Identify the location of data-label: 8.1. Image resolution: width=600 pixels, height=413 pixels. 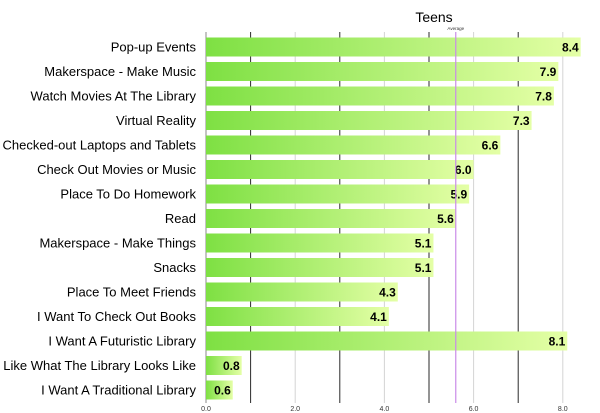
(557, 342).